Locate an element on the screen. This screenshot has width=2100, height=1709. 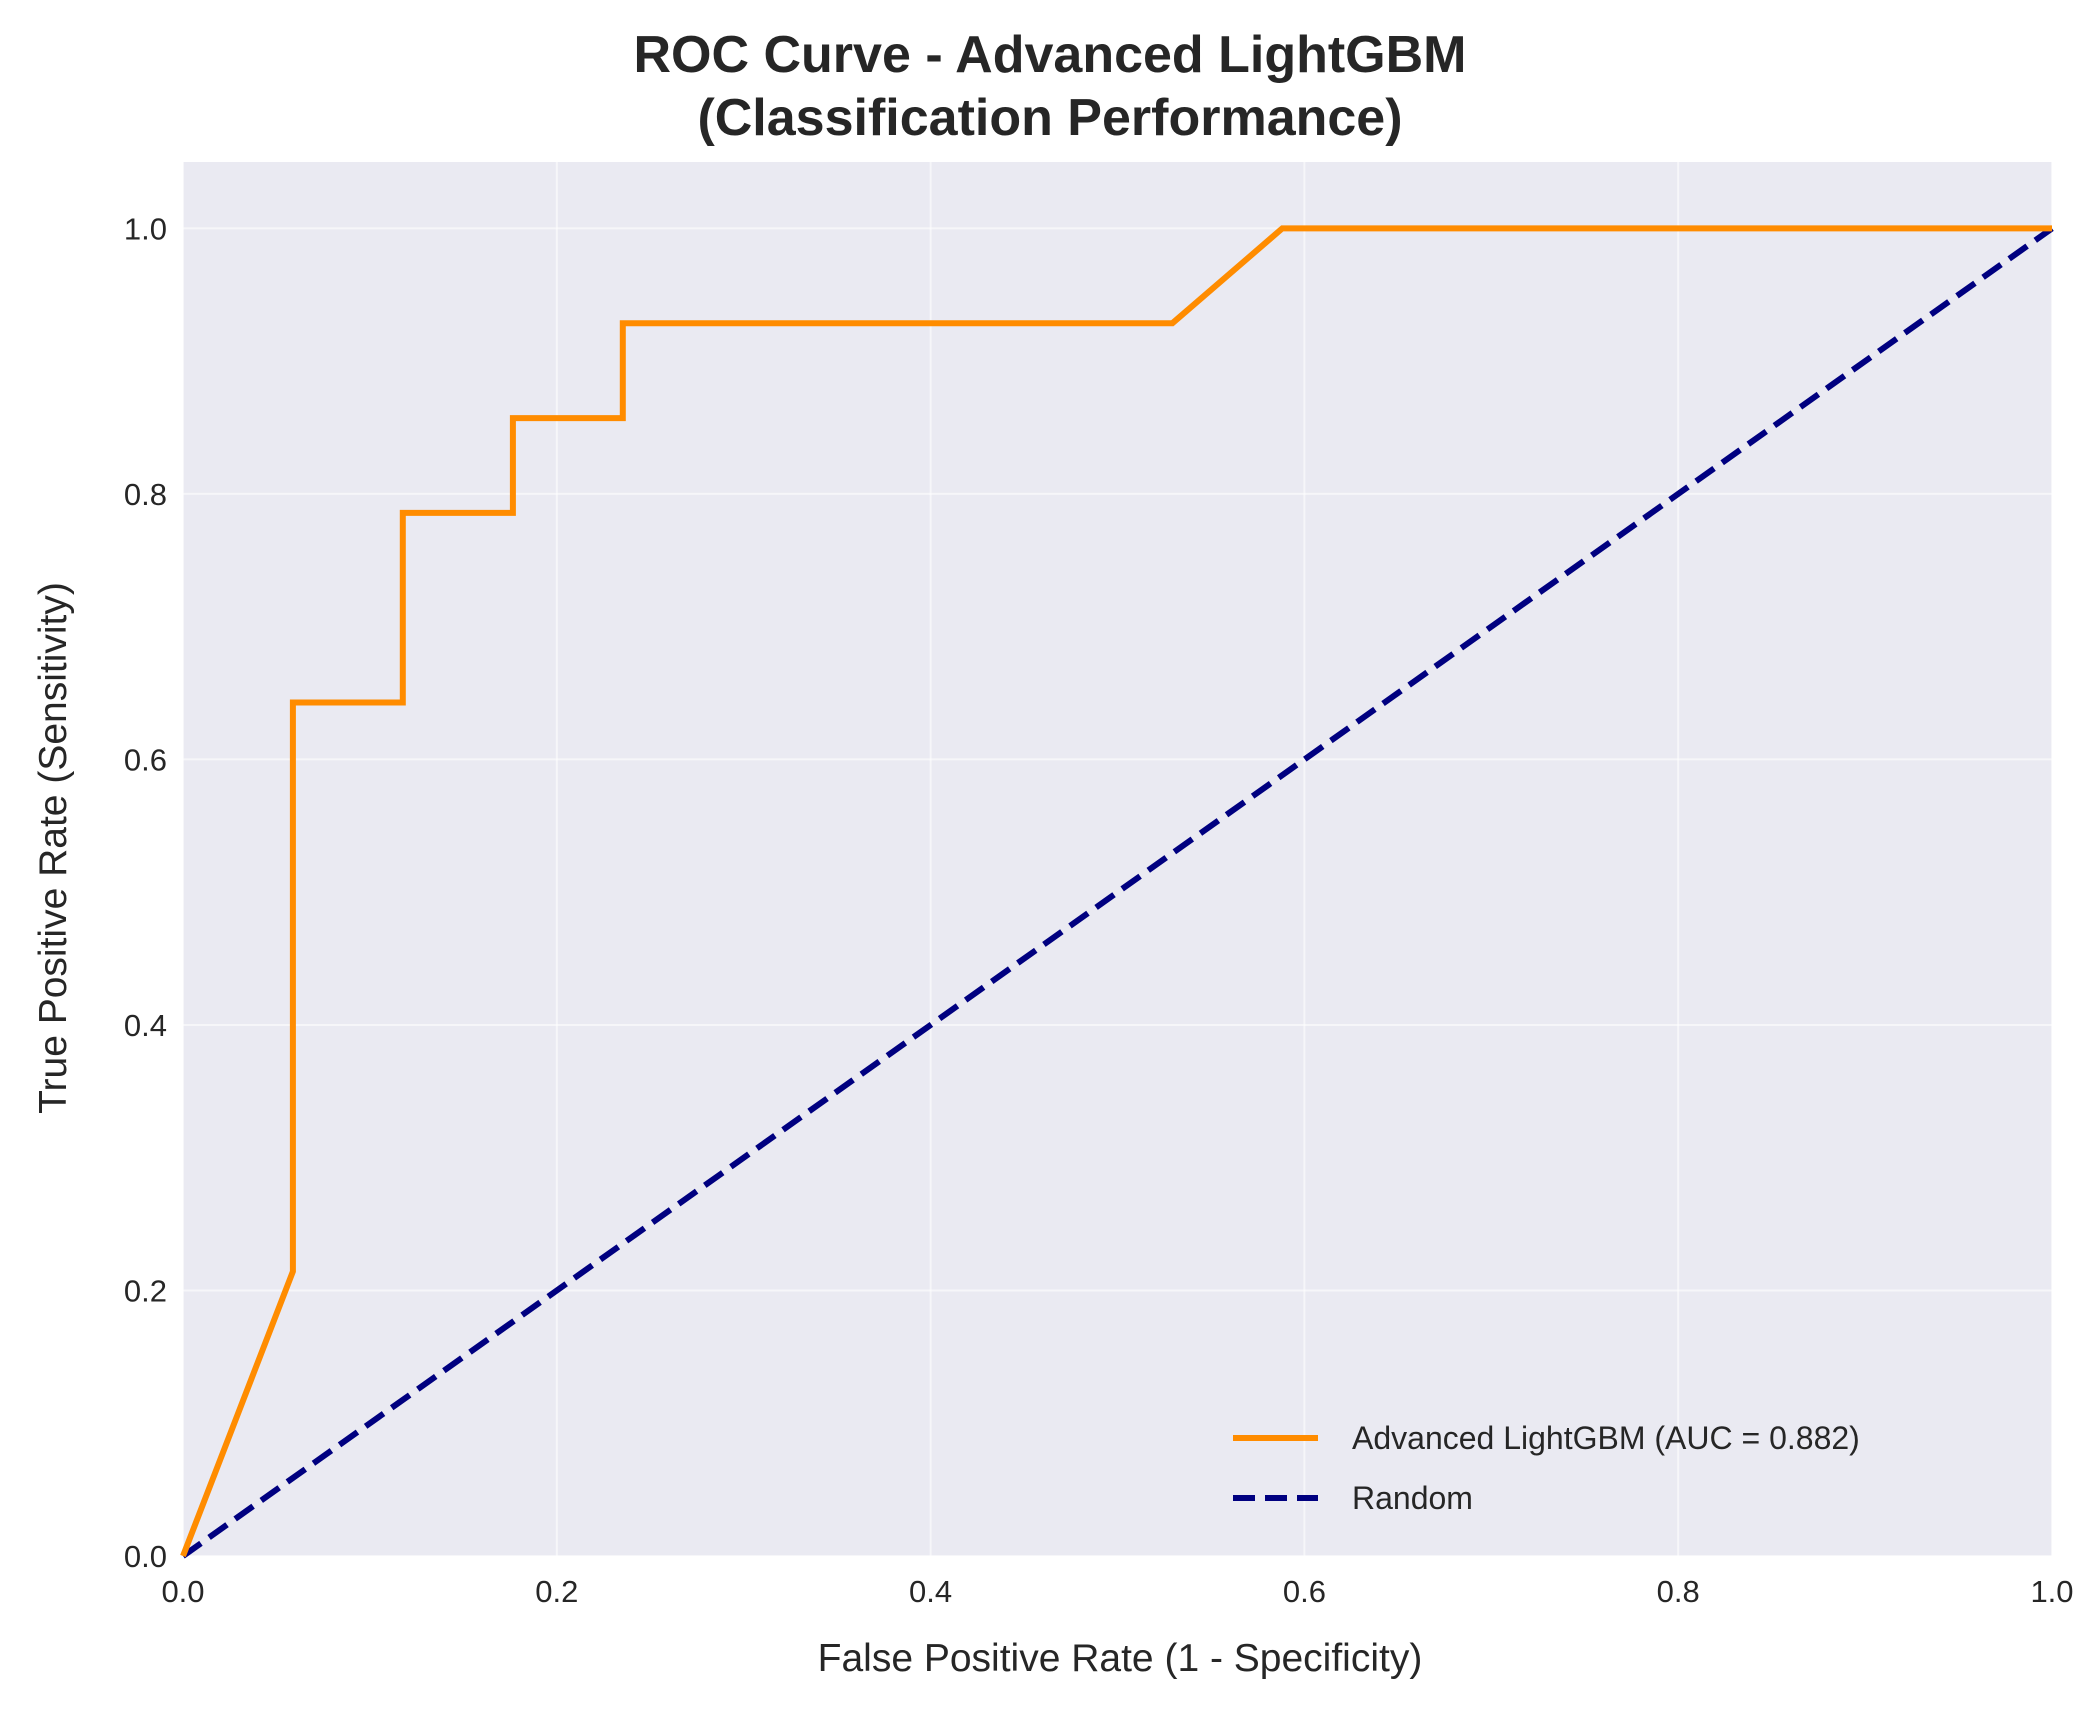
legend: Advanced LightGBM (AUC = 0.882) Random is located at coordinates (1546, 1468).